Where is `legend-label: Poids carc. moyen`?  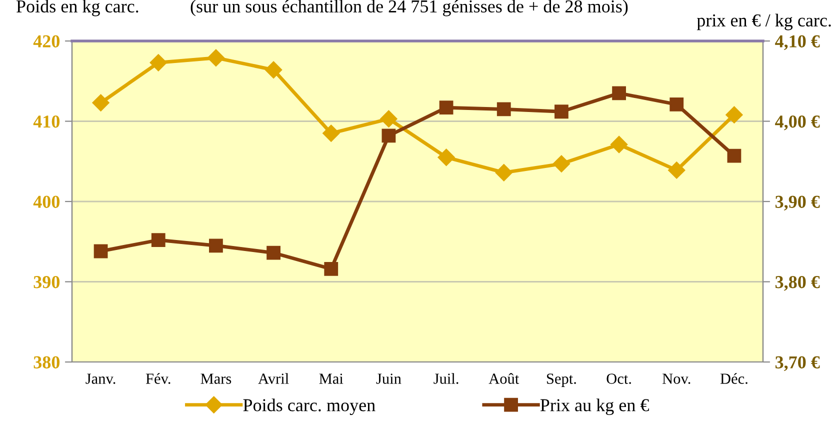
legend-label: Poids carc. moyen is located at coordinates (309, 407).